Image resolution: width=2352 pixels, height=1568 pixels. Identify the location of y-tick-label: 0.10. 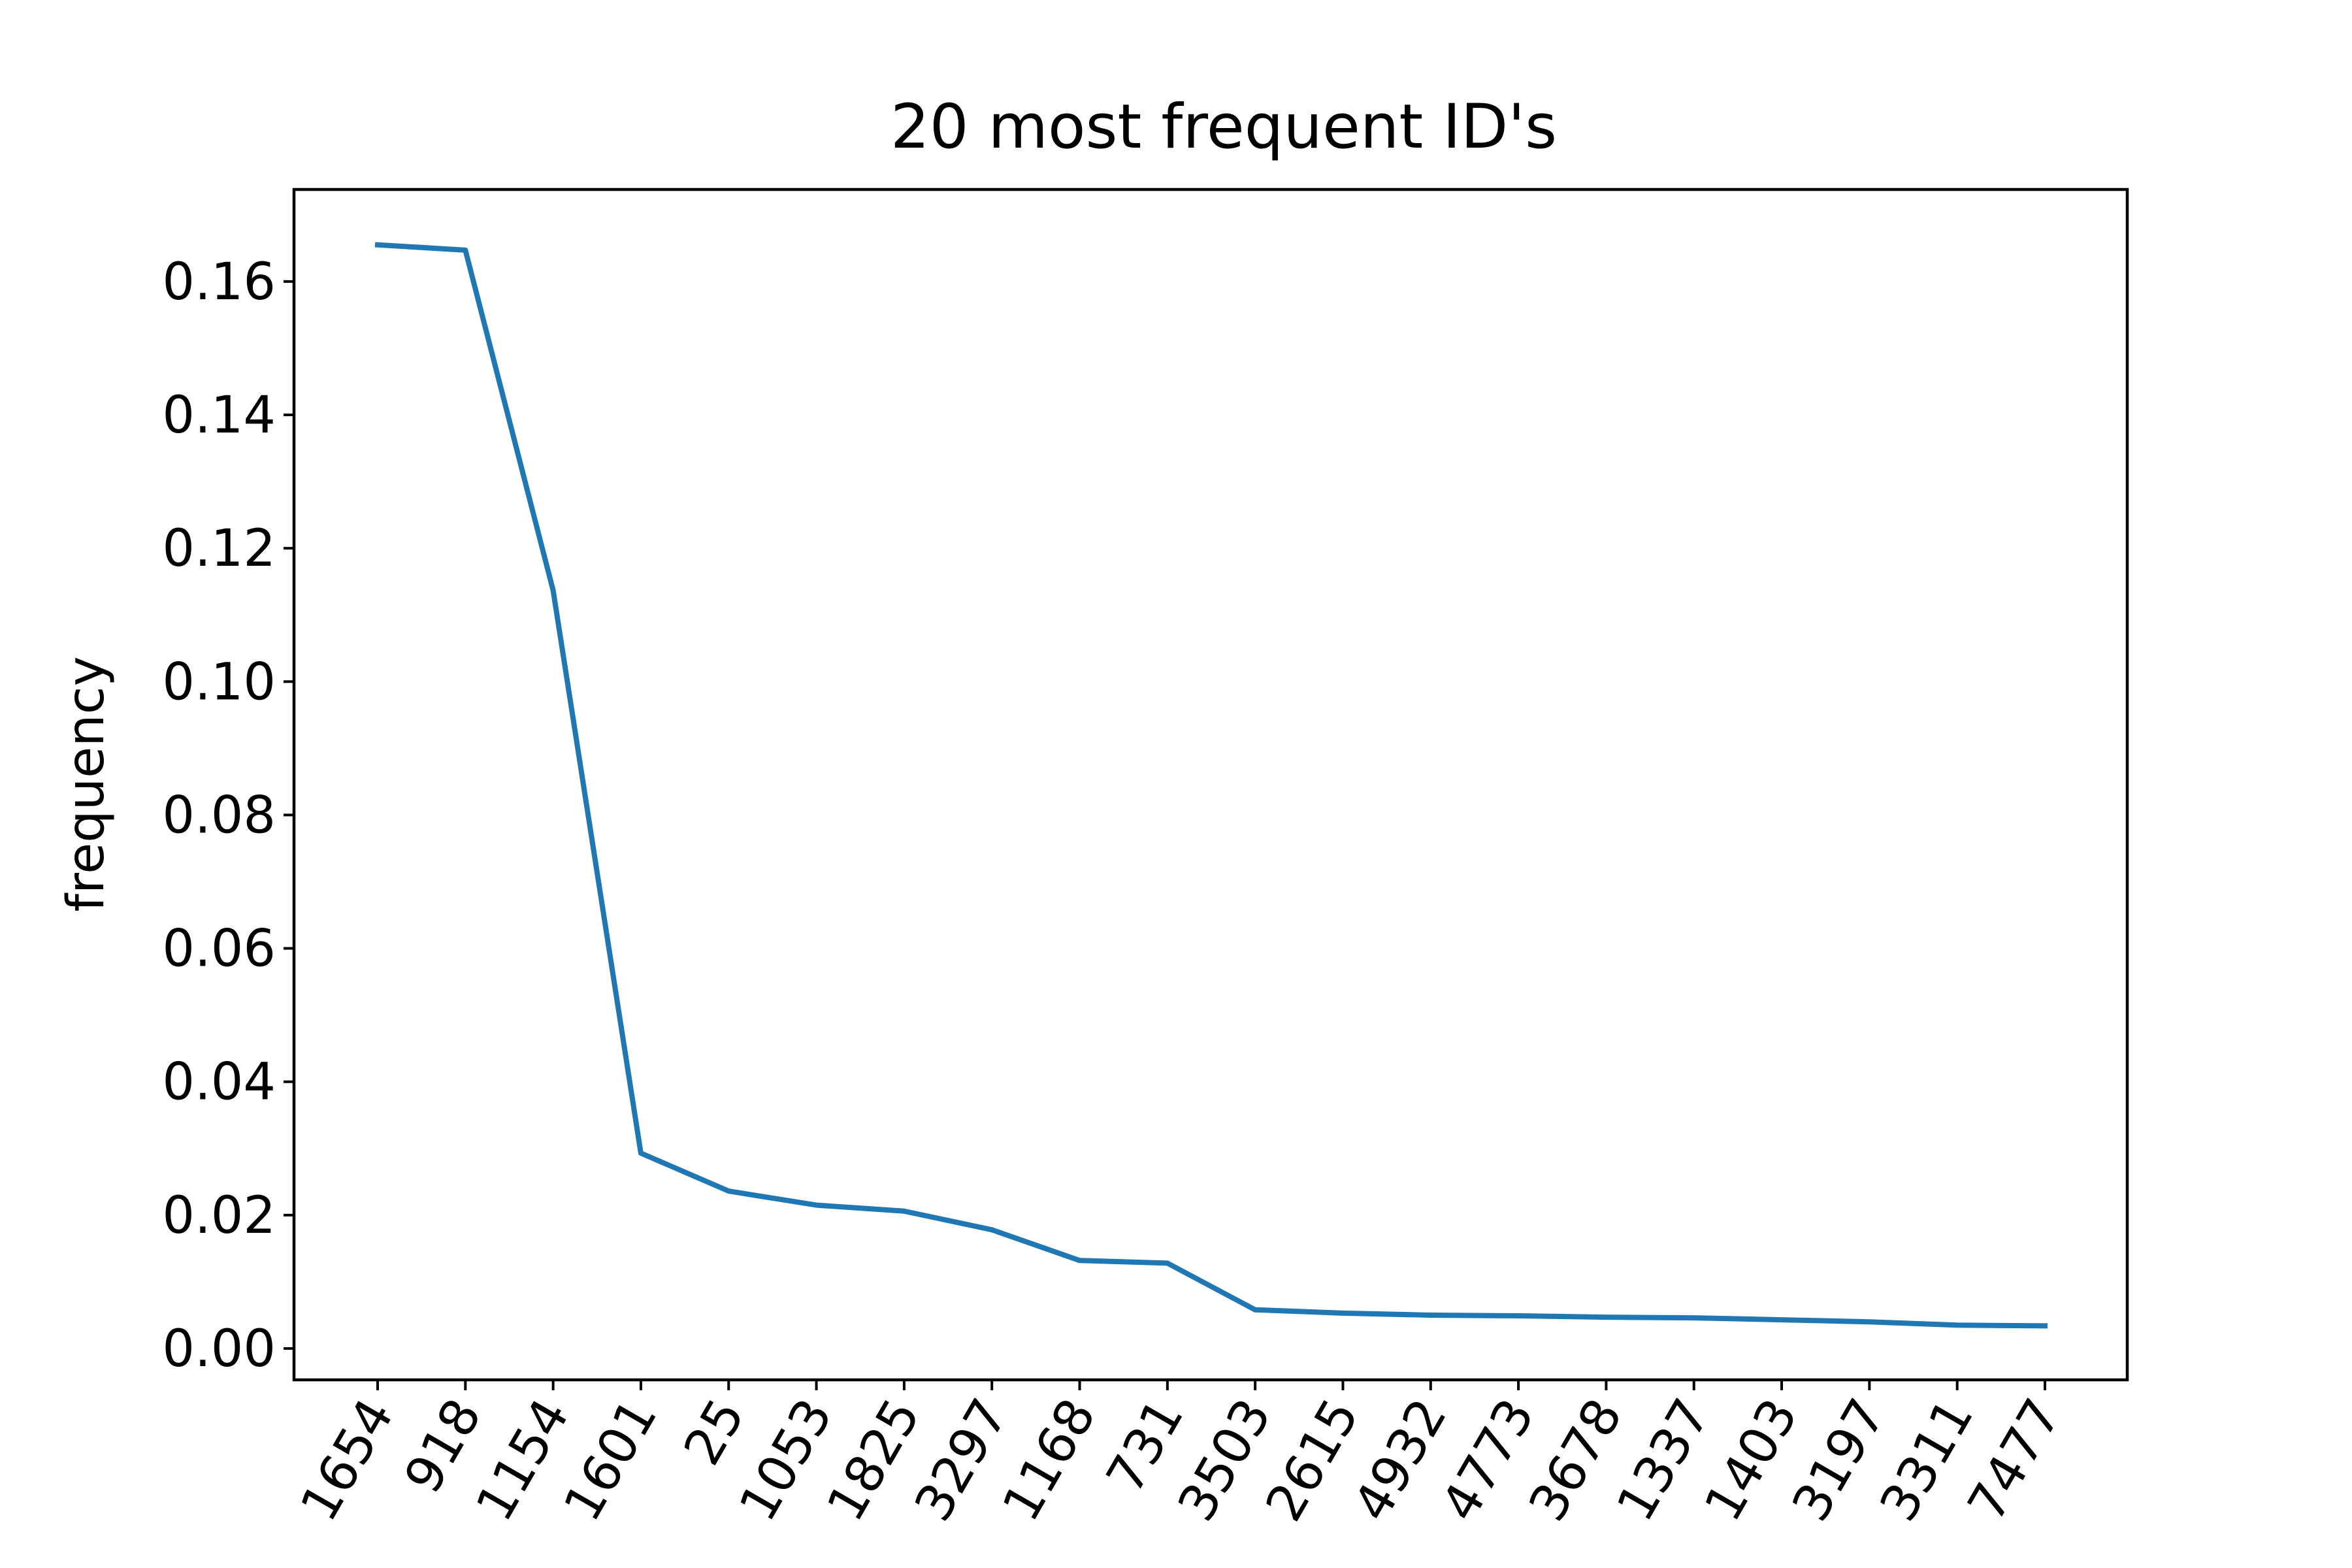
(219, 682).